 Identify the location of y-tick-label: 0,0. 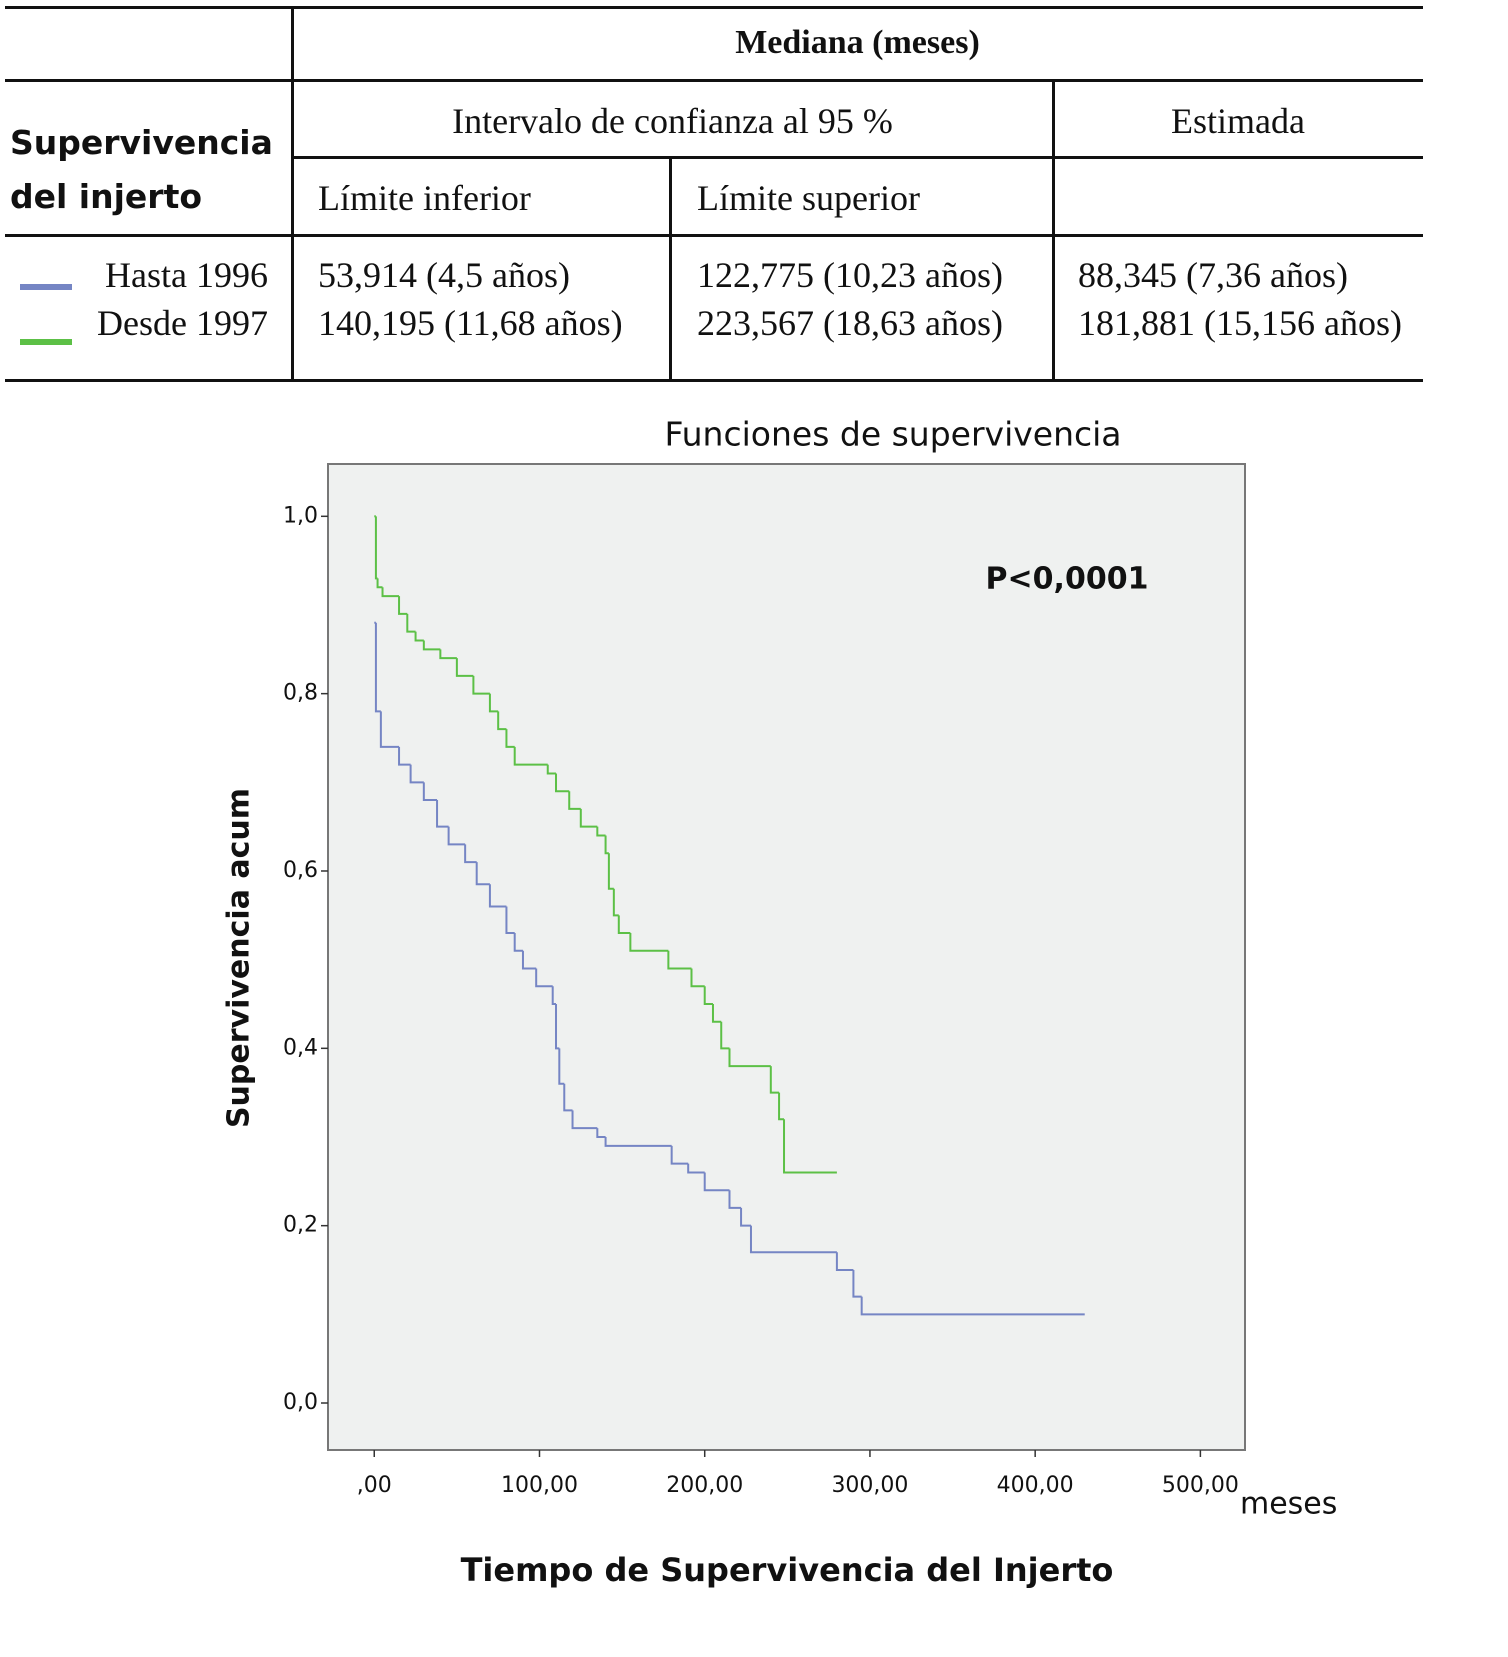
(300, 1402).